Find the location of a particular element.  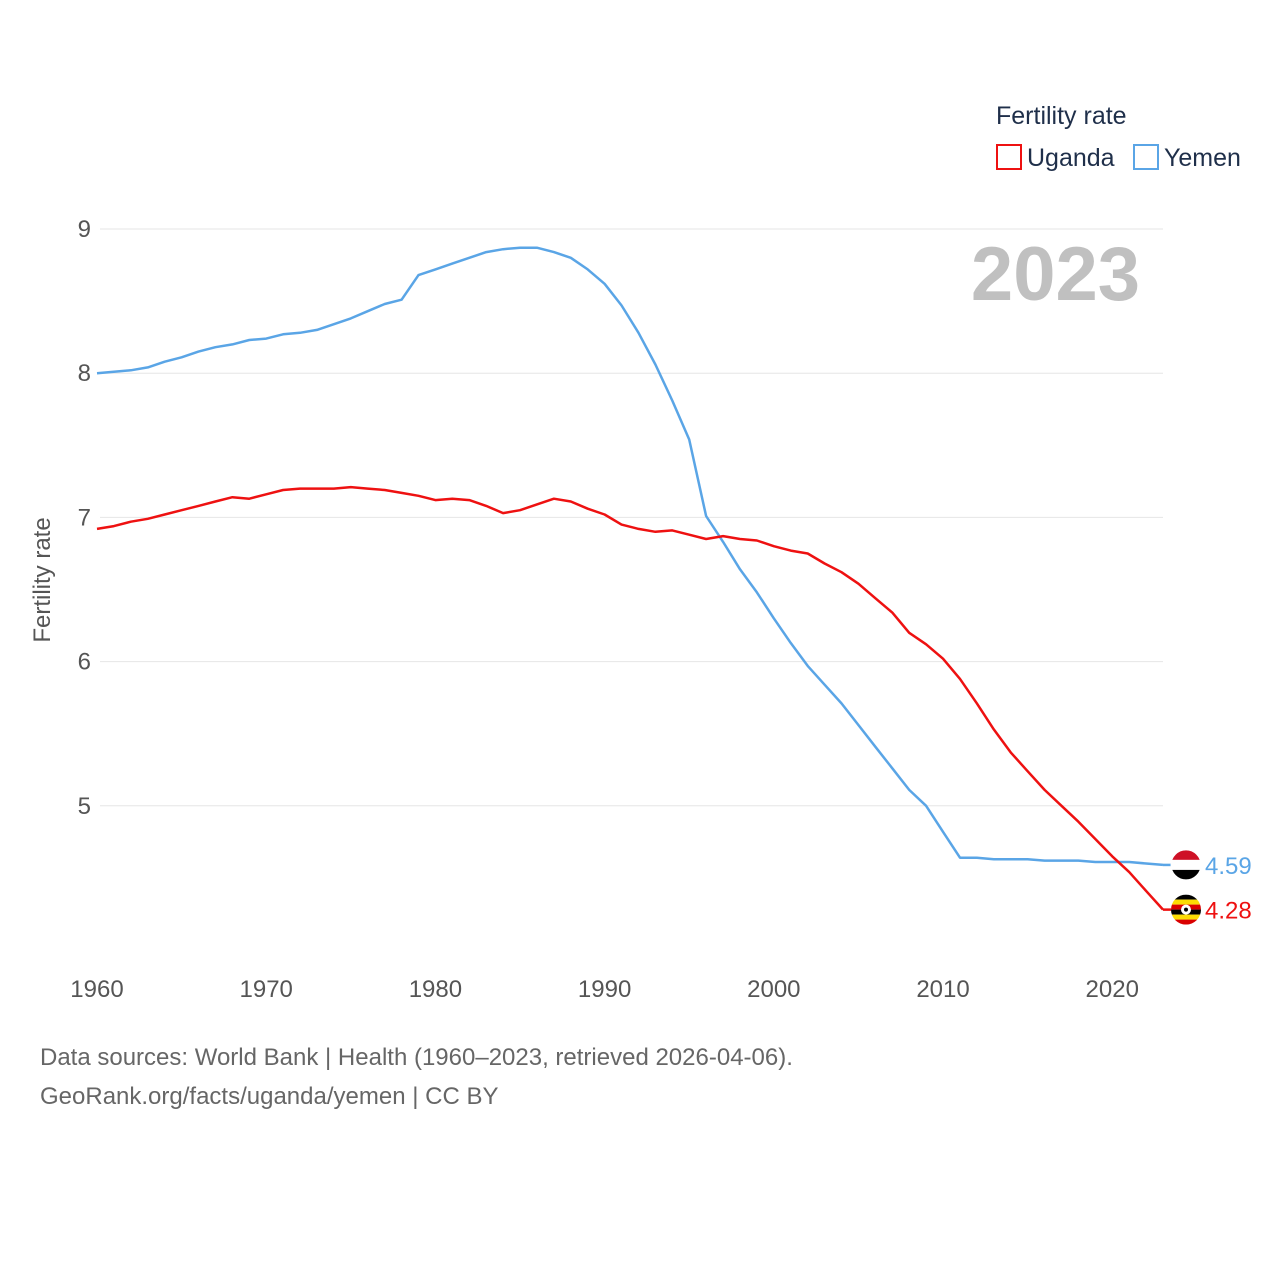

x-tick-label: 2010 is located at coordinates (942, 989).